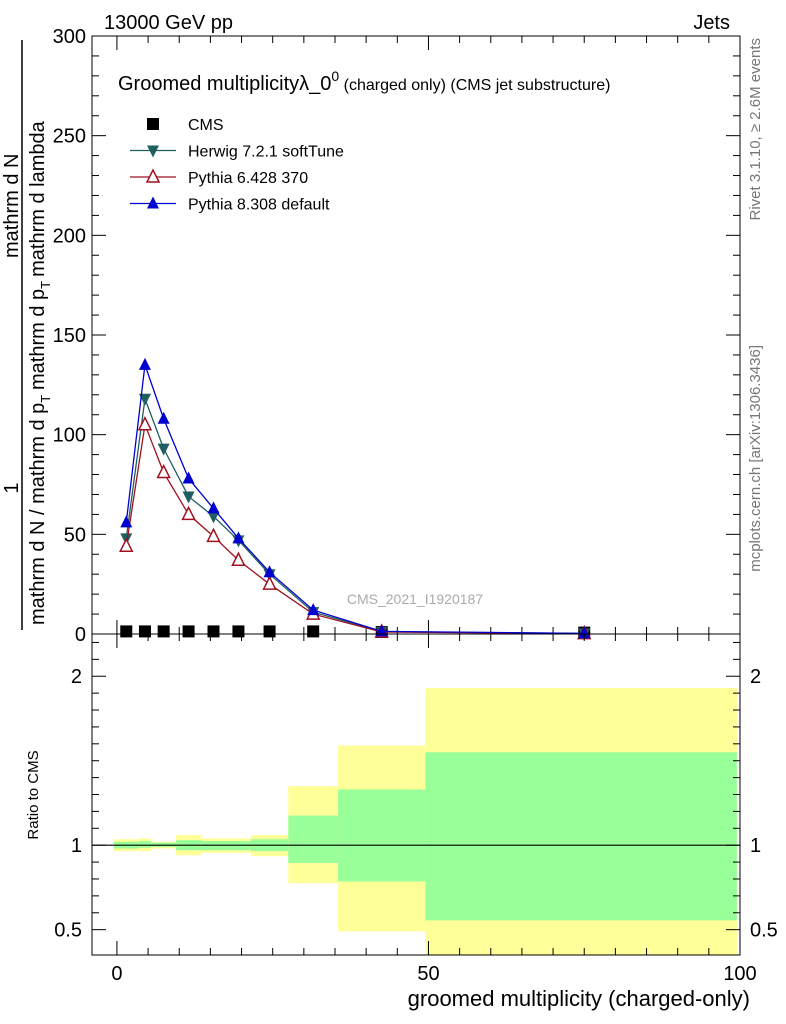 This screenshot has height=1024, width=786. What do you see at coordinates (76, 846) in the screenshot?
I see `ratio-ytick-label: 1` at bounding box center [76, 846].